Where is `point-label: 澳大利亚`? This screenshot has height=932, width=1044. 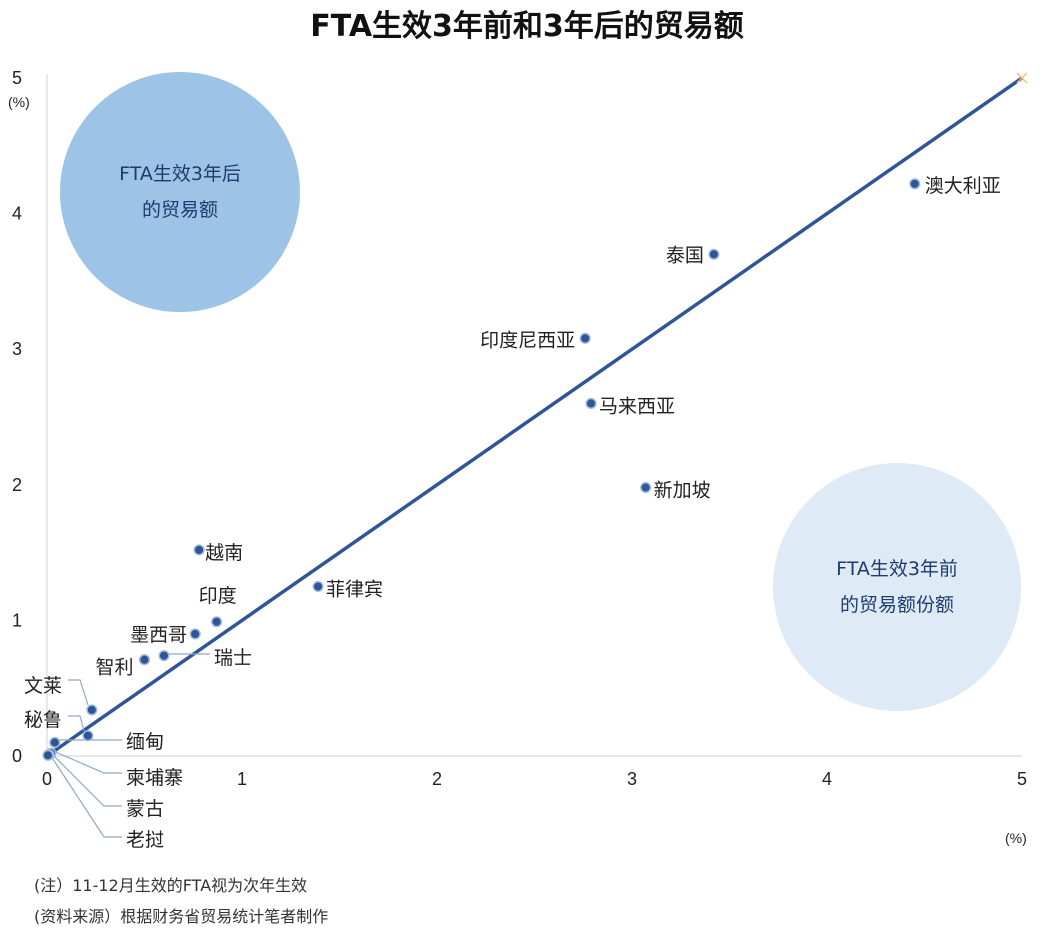
point-label: 澳大利亚 is located at coordinates (963, 186).